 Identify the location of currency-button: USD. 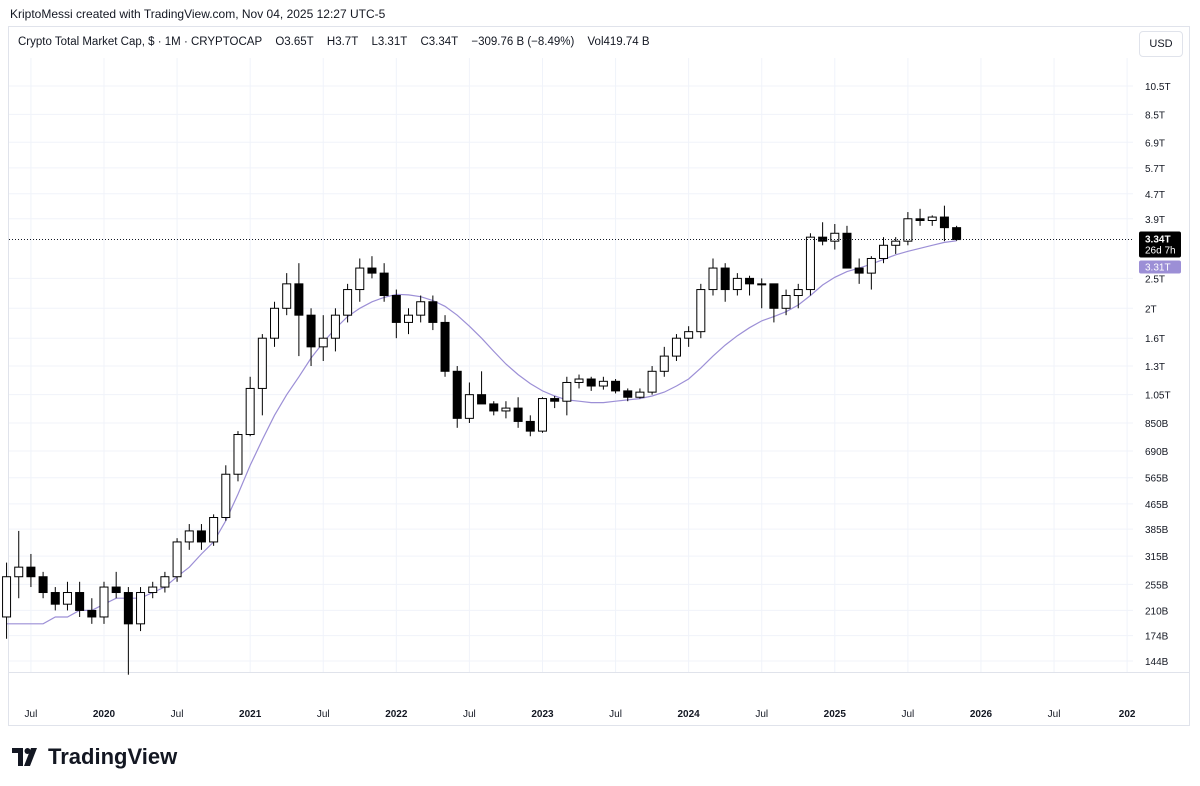
(1161, 44).